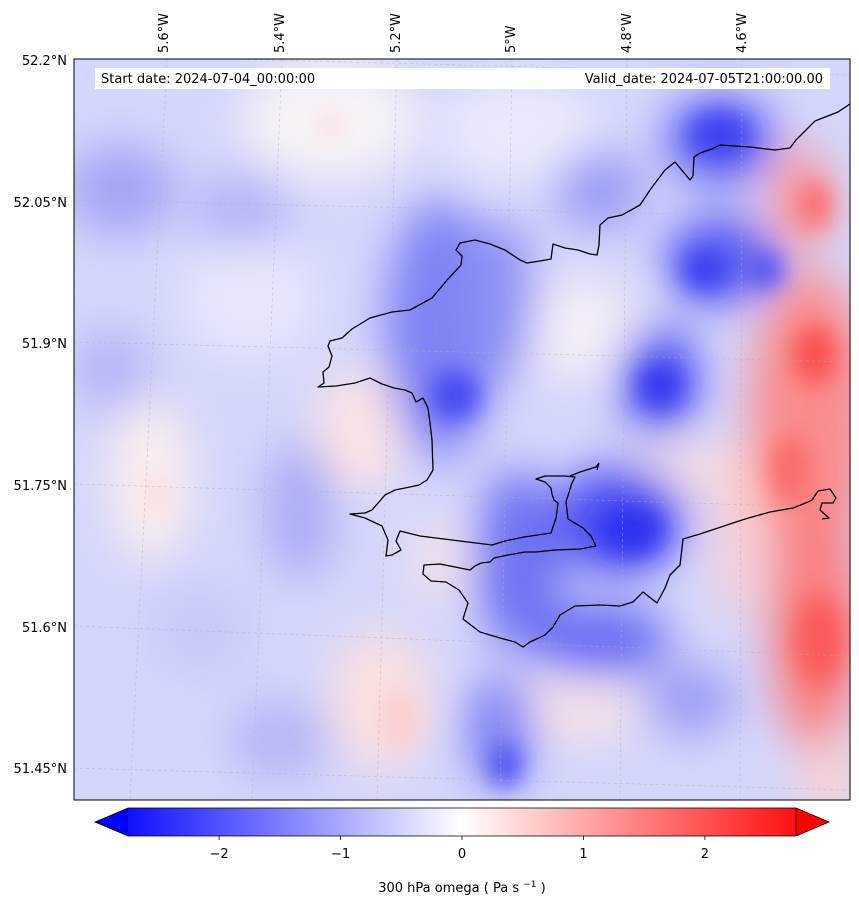 This screenshot has height=908, width=859. Describe the element at coordinates (164, 33) in the screenshot. I see `lon-label: 5.6°W` at that location.